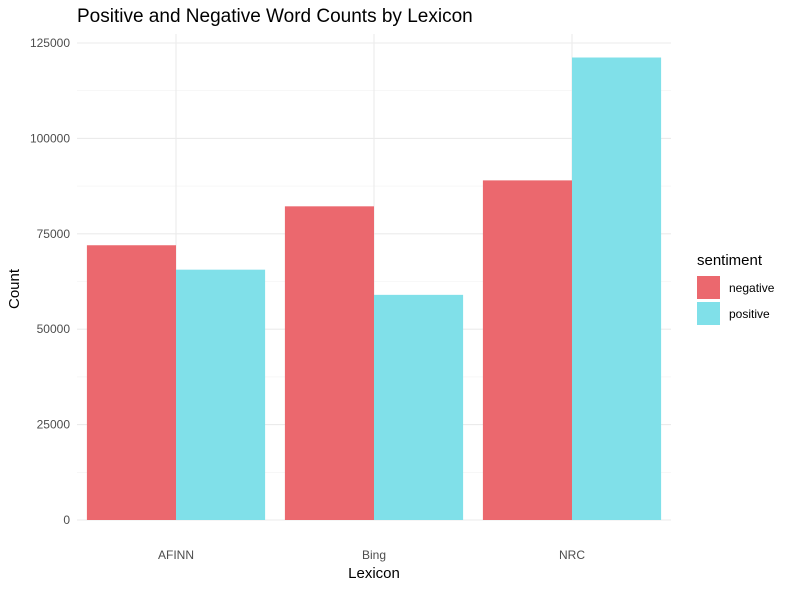 The width and height of the screenshot is (794, 589). Describe the element at coordinates (176, 555) in the screenshot. I see `x-tick-label: AFINN` at that location.